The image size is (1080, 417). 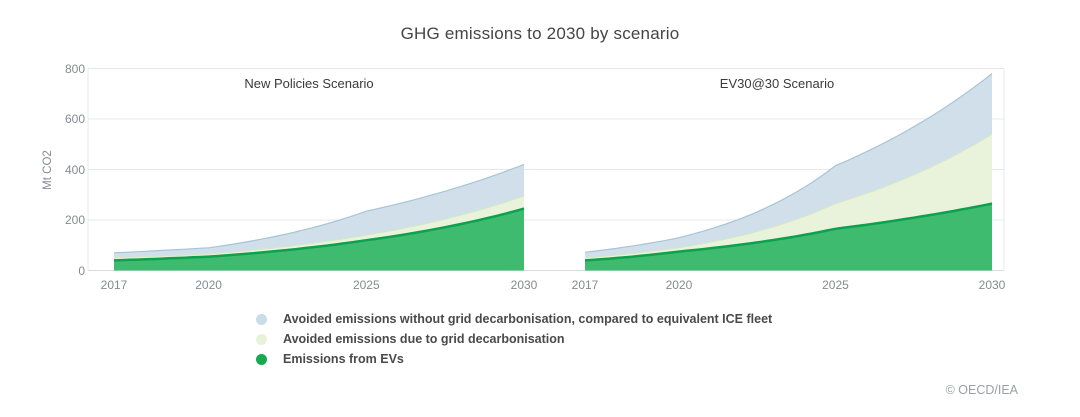 I want to click on legend-item-ev-emissions: Emissions from EVs, so click(x=514, y=359).